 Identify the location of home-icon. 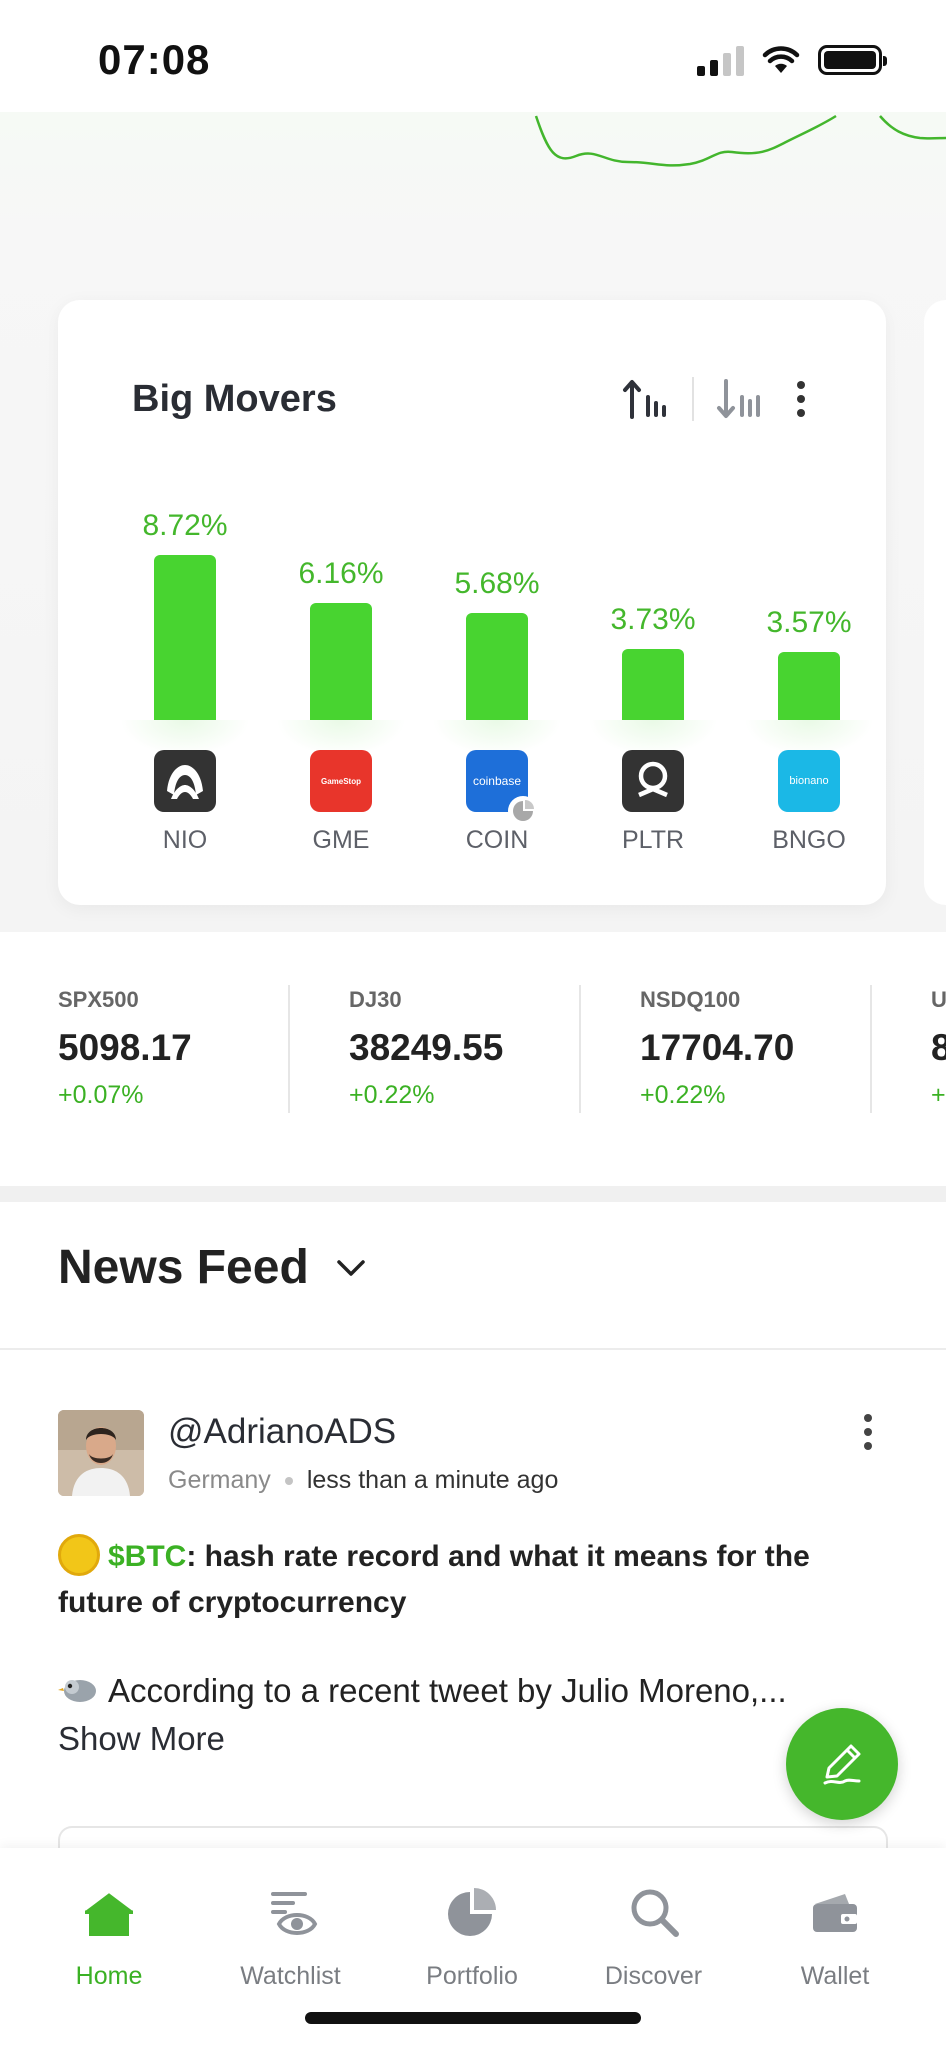
(109, 1913).